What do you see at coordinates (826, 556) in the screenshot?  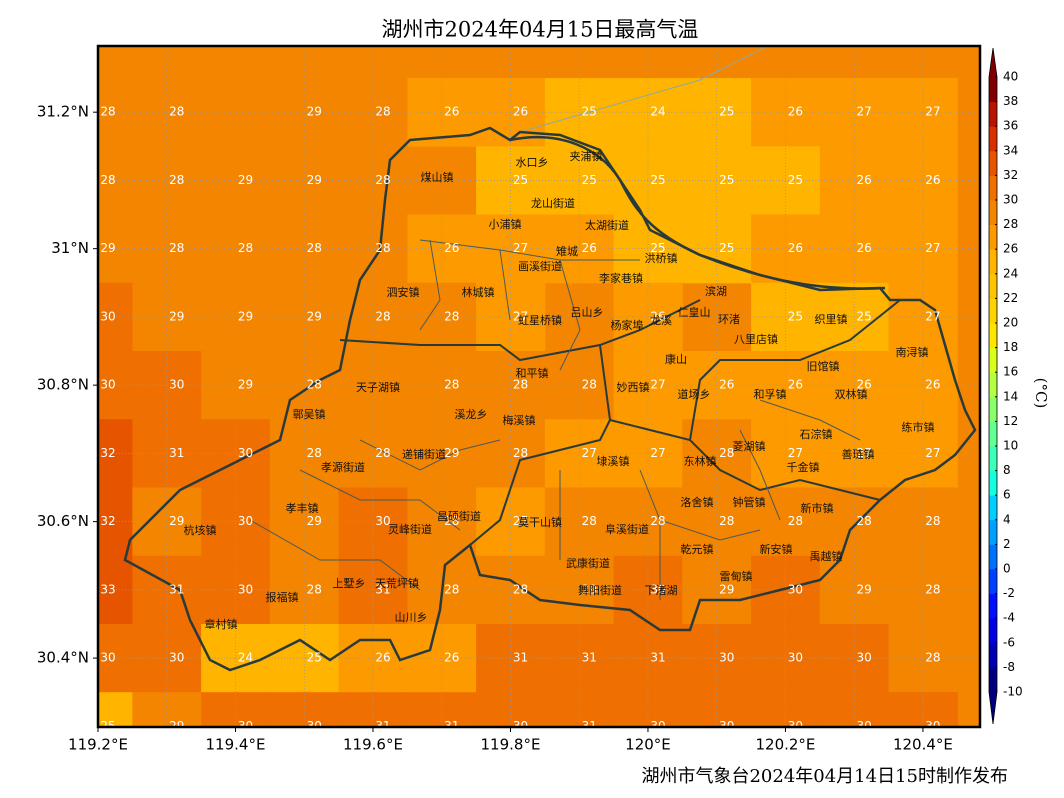 I see `town-label: 禹越镇` at bounding box center [826, 556].